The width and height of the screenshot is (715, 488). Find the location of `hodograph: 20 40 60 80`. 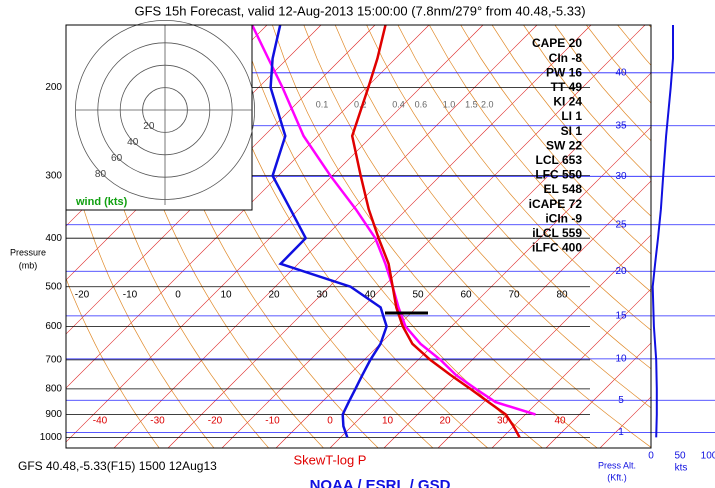

hodograph: 20 40 60 80 is located at coordinates (165, 112).